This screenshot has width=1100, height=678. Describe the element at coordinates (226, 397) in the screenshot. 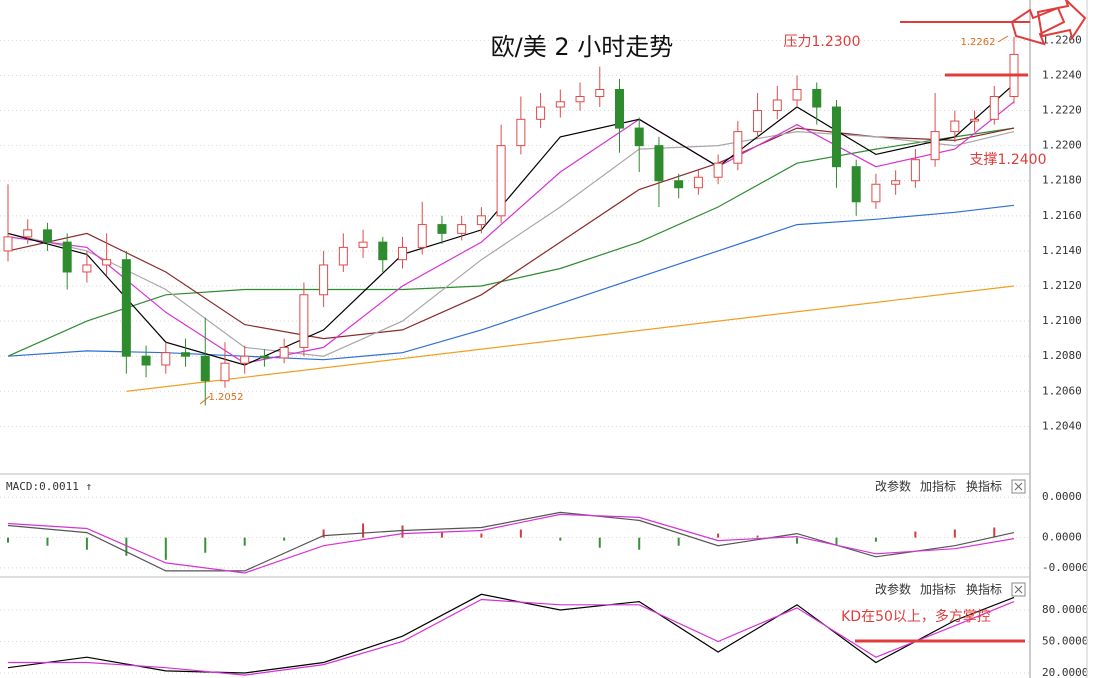

I see `annotation: 1.2052` at that location.